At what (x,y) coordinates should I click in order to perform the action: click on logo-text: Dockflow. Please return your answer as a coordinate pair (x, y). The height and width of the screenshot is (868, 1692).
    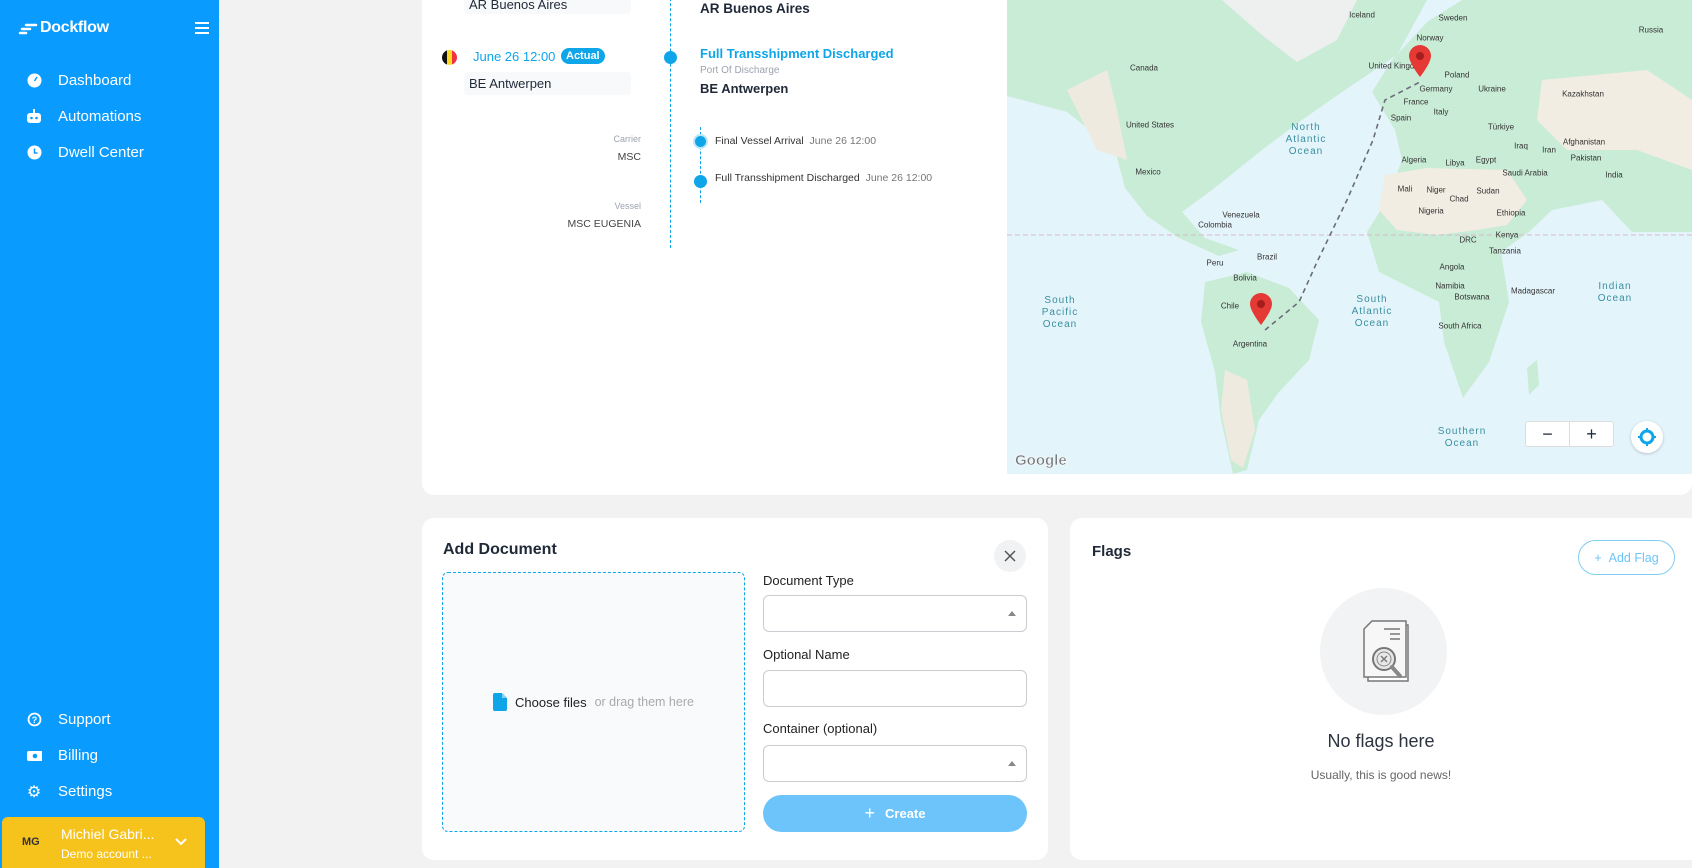
    Looking at the image, I should click on (74, 27).